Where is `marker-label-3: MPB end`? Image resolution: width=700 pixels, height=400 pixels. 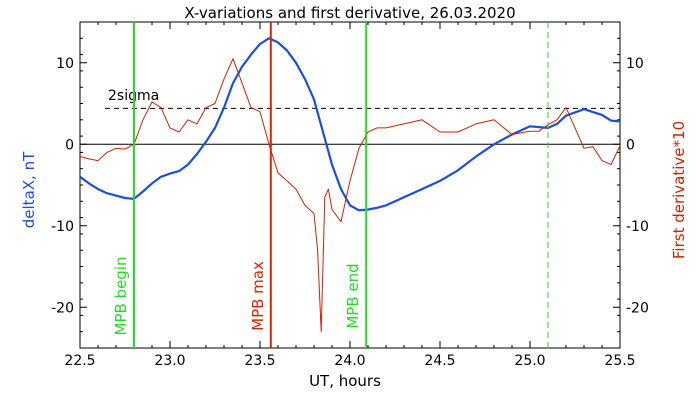 marker-label-3: MPB end is located at coordinates (353, 295).